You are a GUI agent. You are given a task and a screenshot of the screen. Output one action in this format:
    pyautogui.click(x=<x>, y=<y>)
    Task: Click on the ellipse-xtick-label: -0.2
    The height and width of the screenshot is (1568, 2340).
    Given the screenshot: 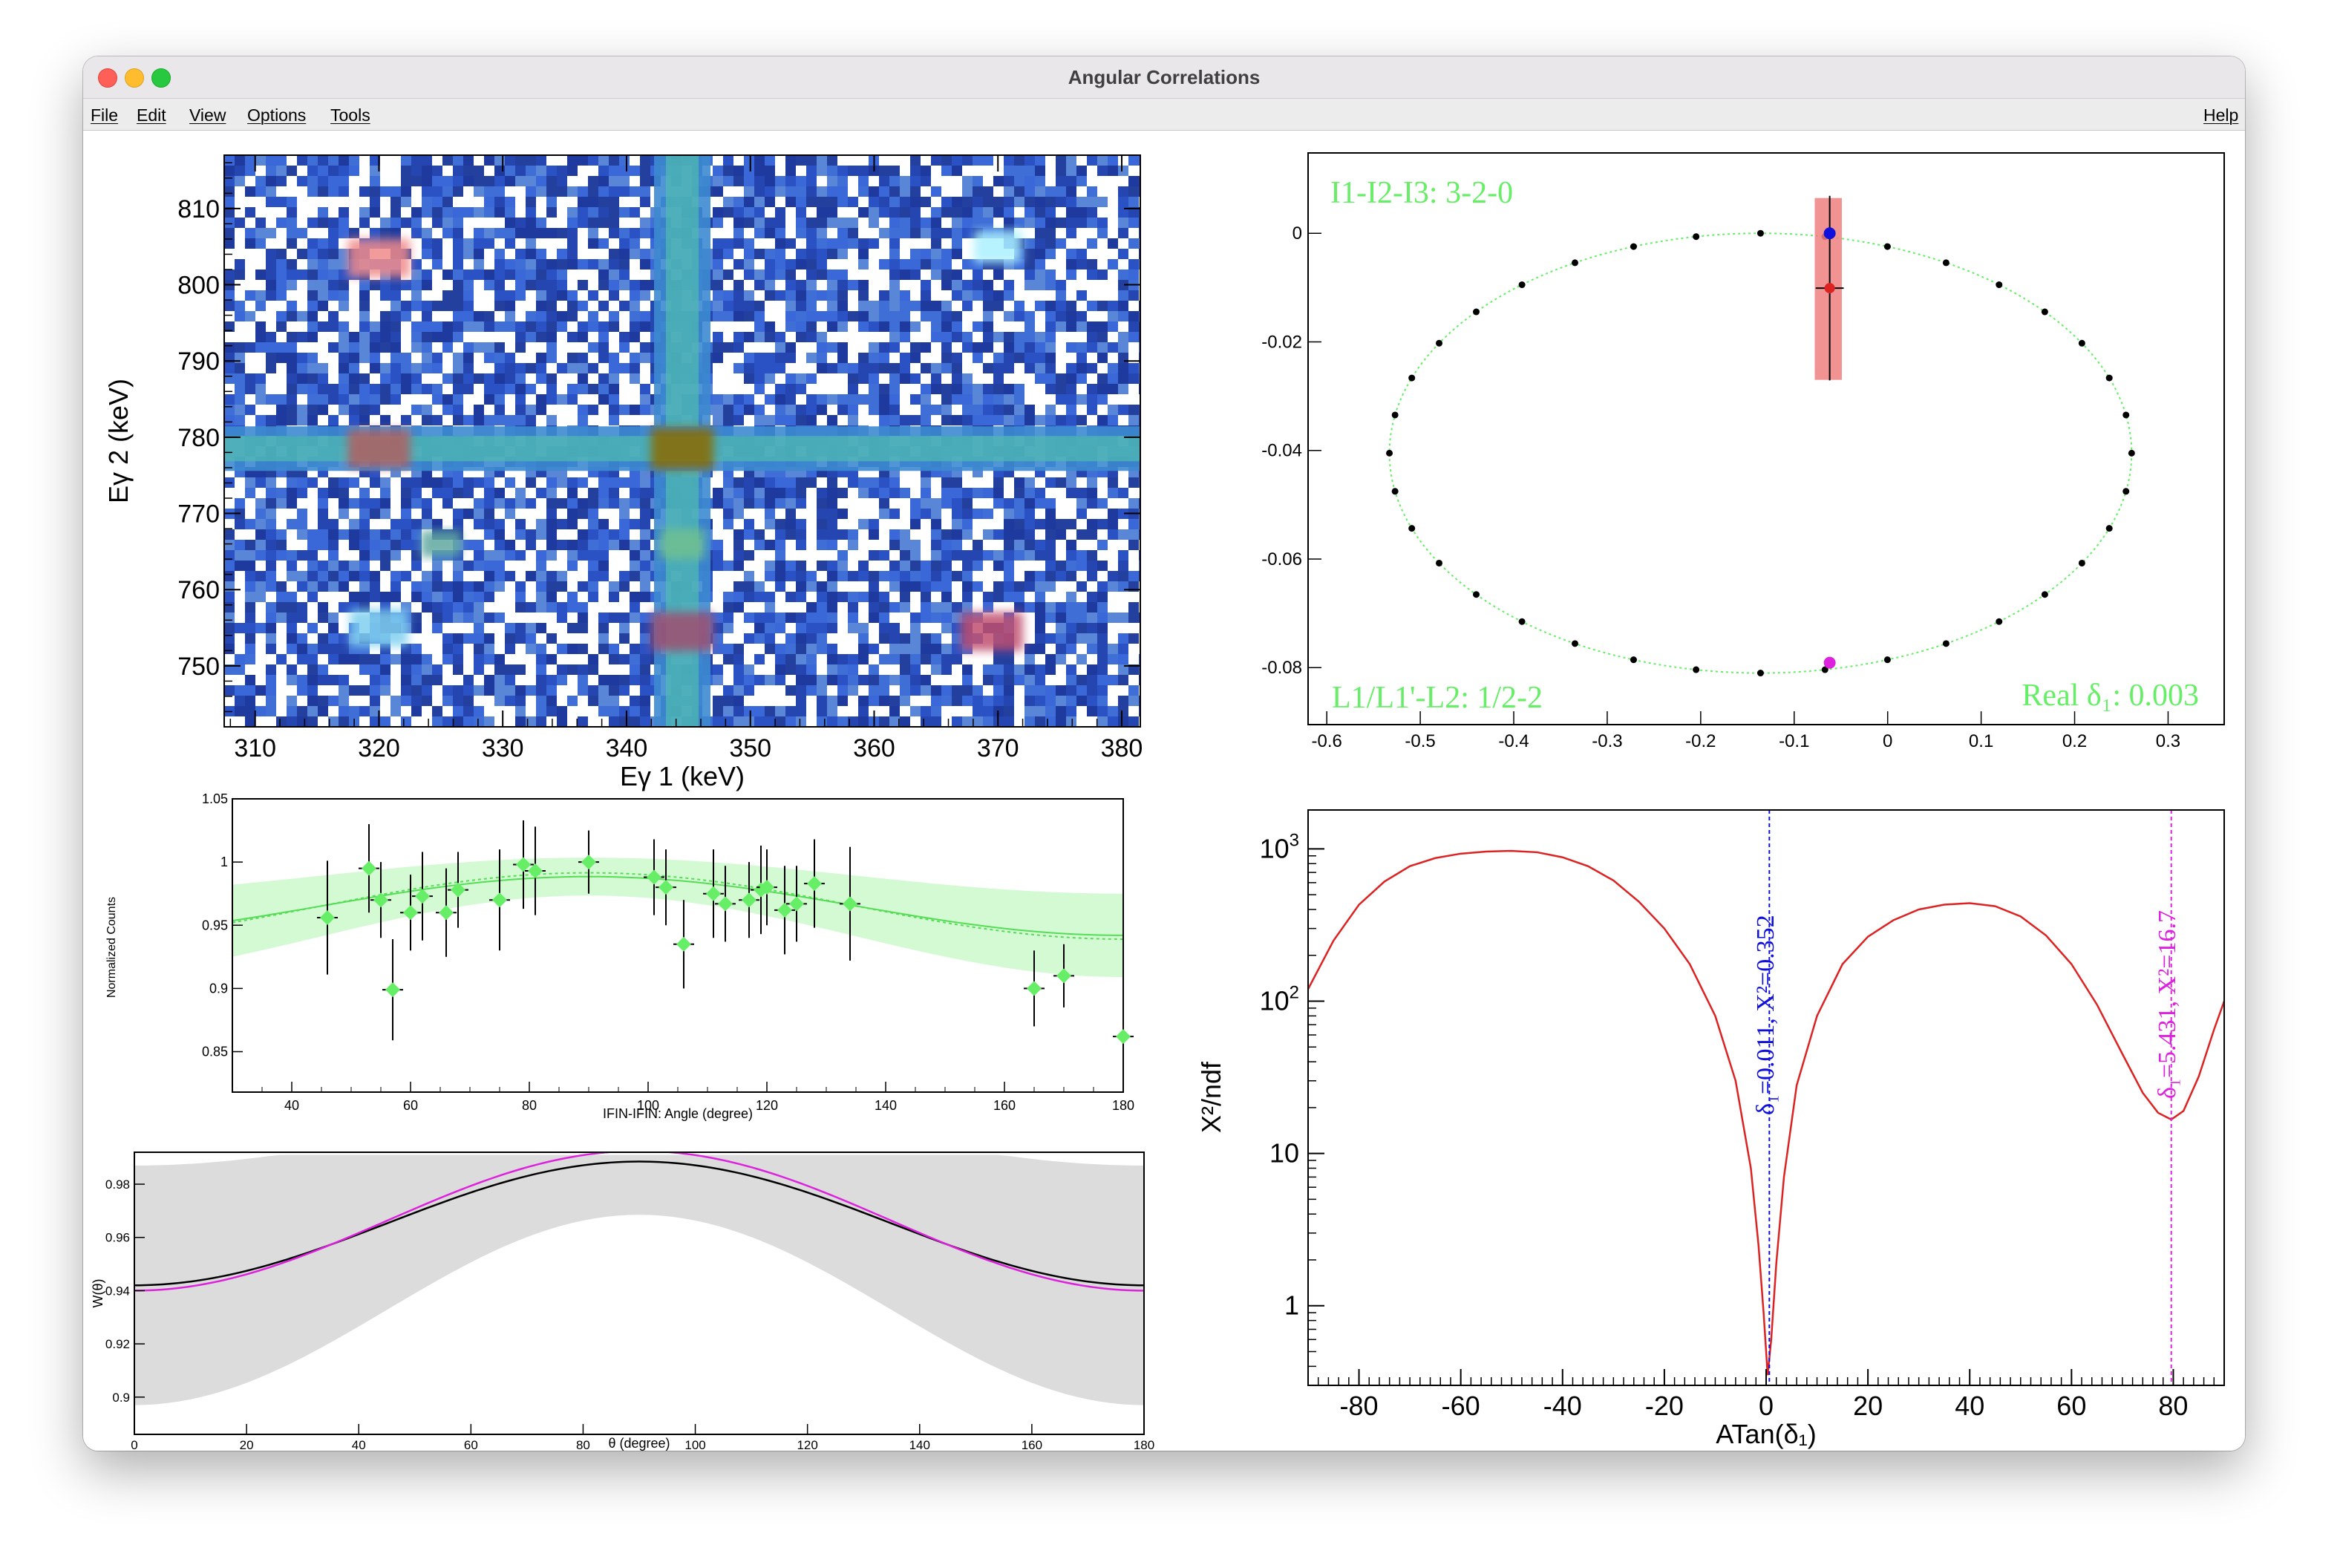 What is the action you would take?
    pyautogui.click(x=1701, y=741)
    